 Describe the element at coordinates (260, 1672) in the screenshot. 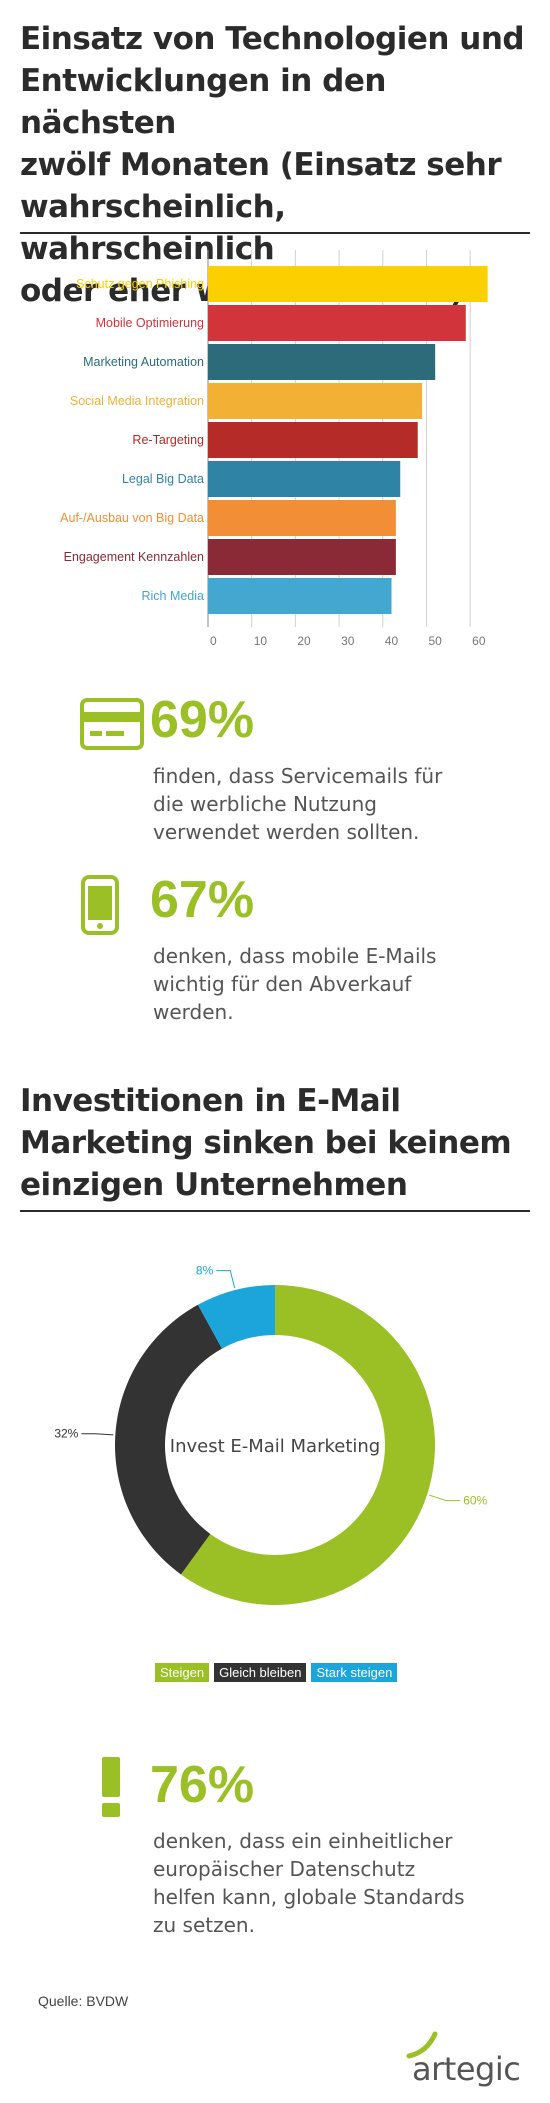

I see `legend-item-gleich-bleiben: Gleich bleiben` at that location.